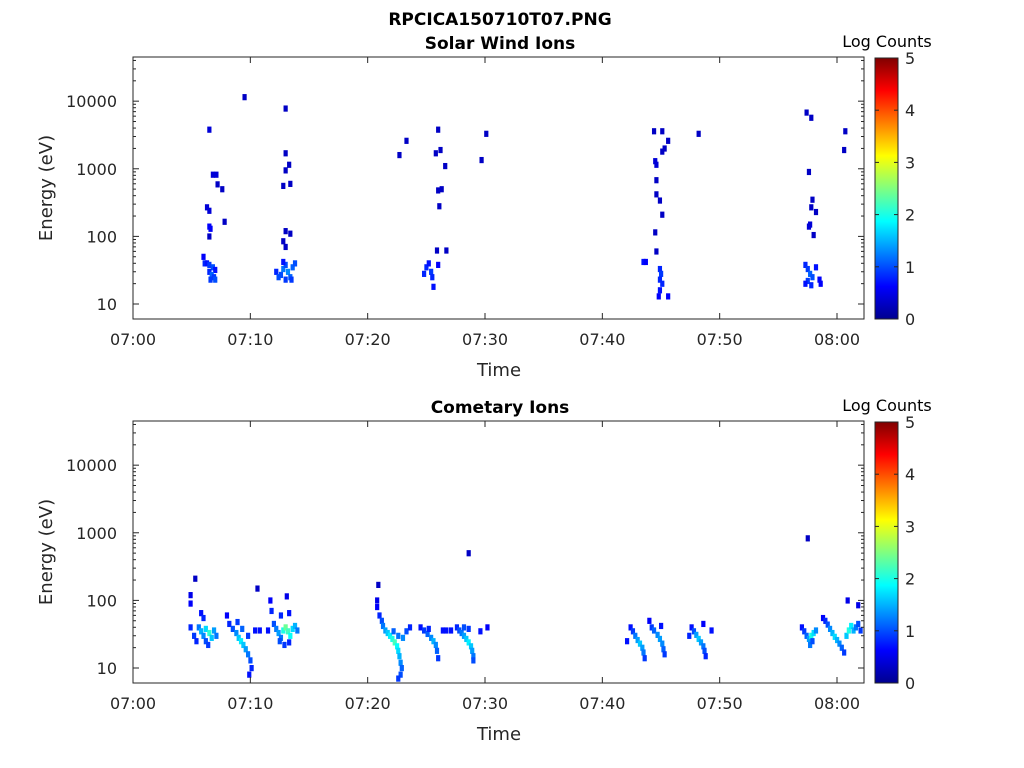 Image resolution: width=1024 pixels, height=768 pixels. I want to click on x-tick-label: 07:40, so click(602, 339).